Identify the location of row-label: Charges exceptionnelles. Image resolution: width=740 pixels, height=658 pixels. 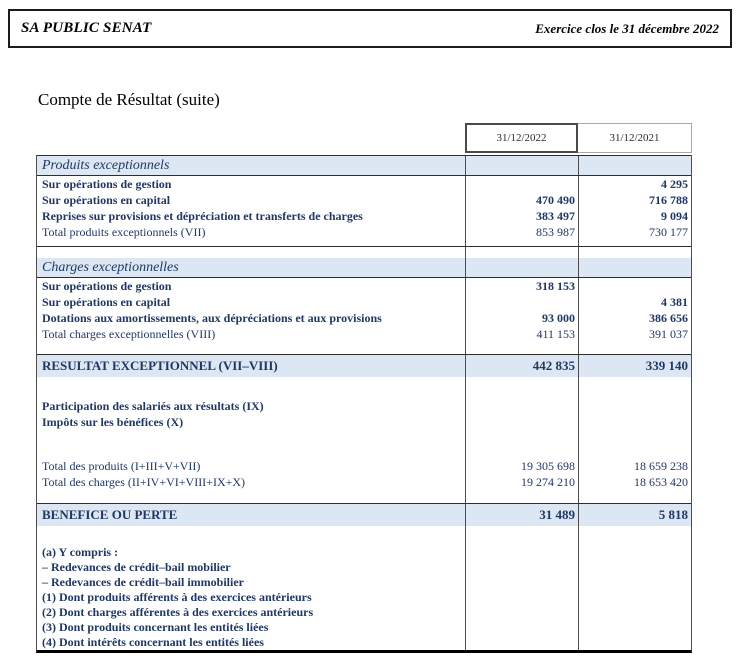
(110, 267).